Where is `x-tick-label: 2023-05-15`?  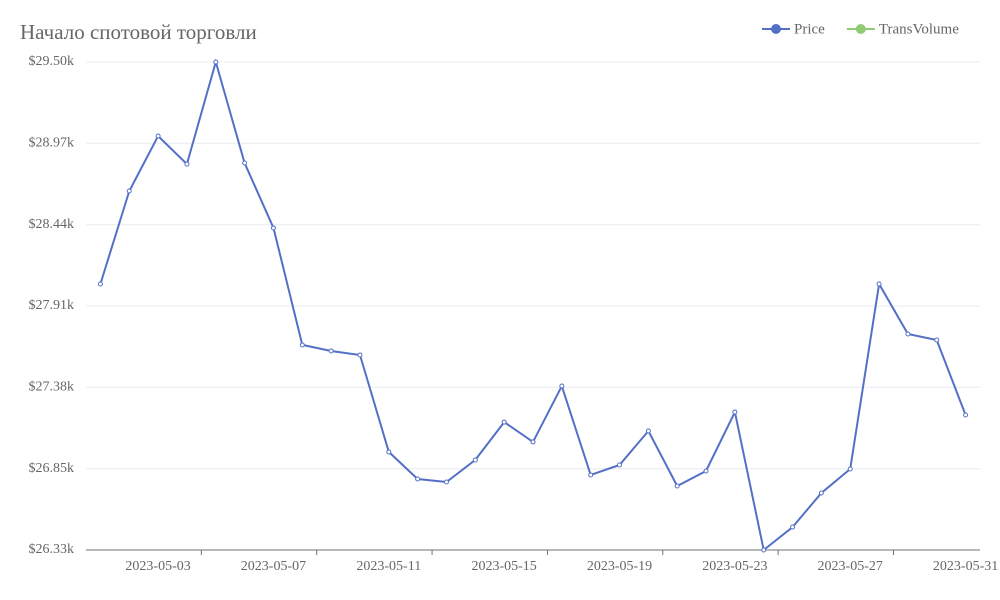 x-tick-label: 2023-05-15 is located at coordinates (503, 566).